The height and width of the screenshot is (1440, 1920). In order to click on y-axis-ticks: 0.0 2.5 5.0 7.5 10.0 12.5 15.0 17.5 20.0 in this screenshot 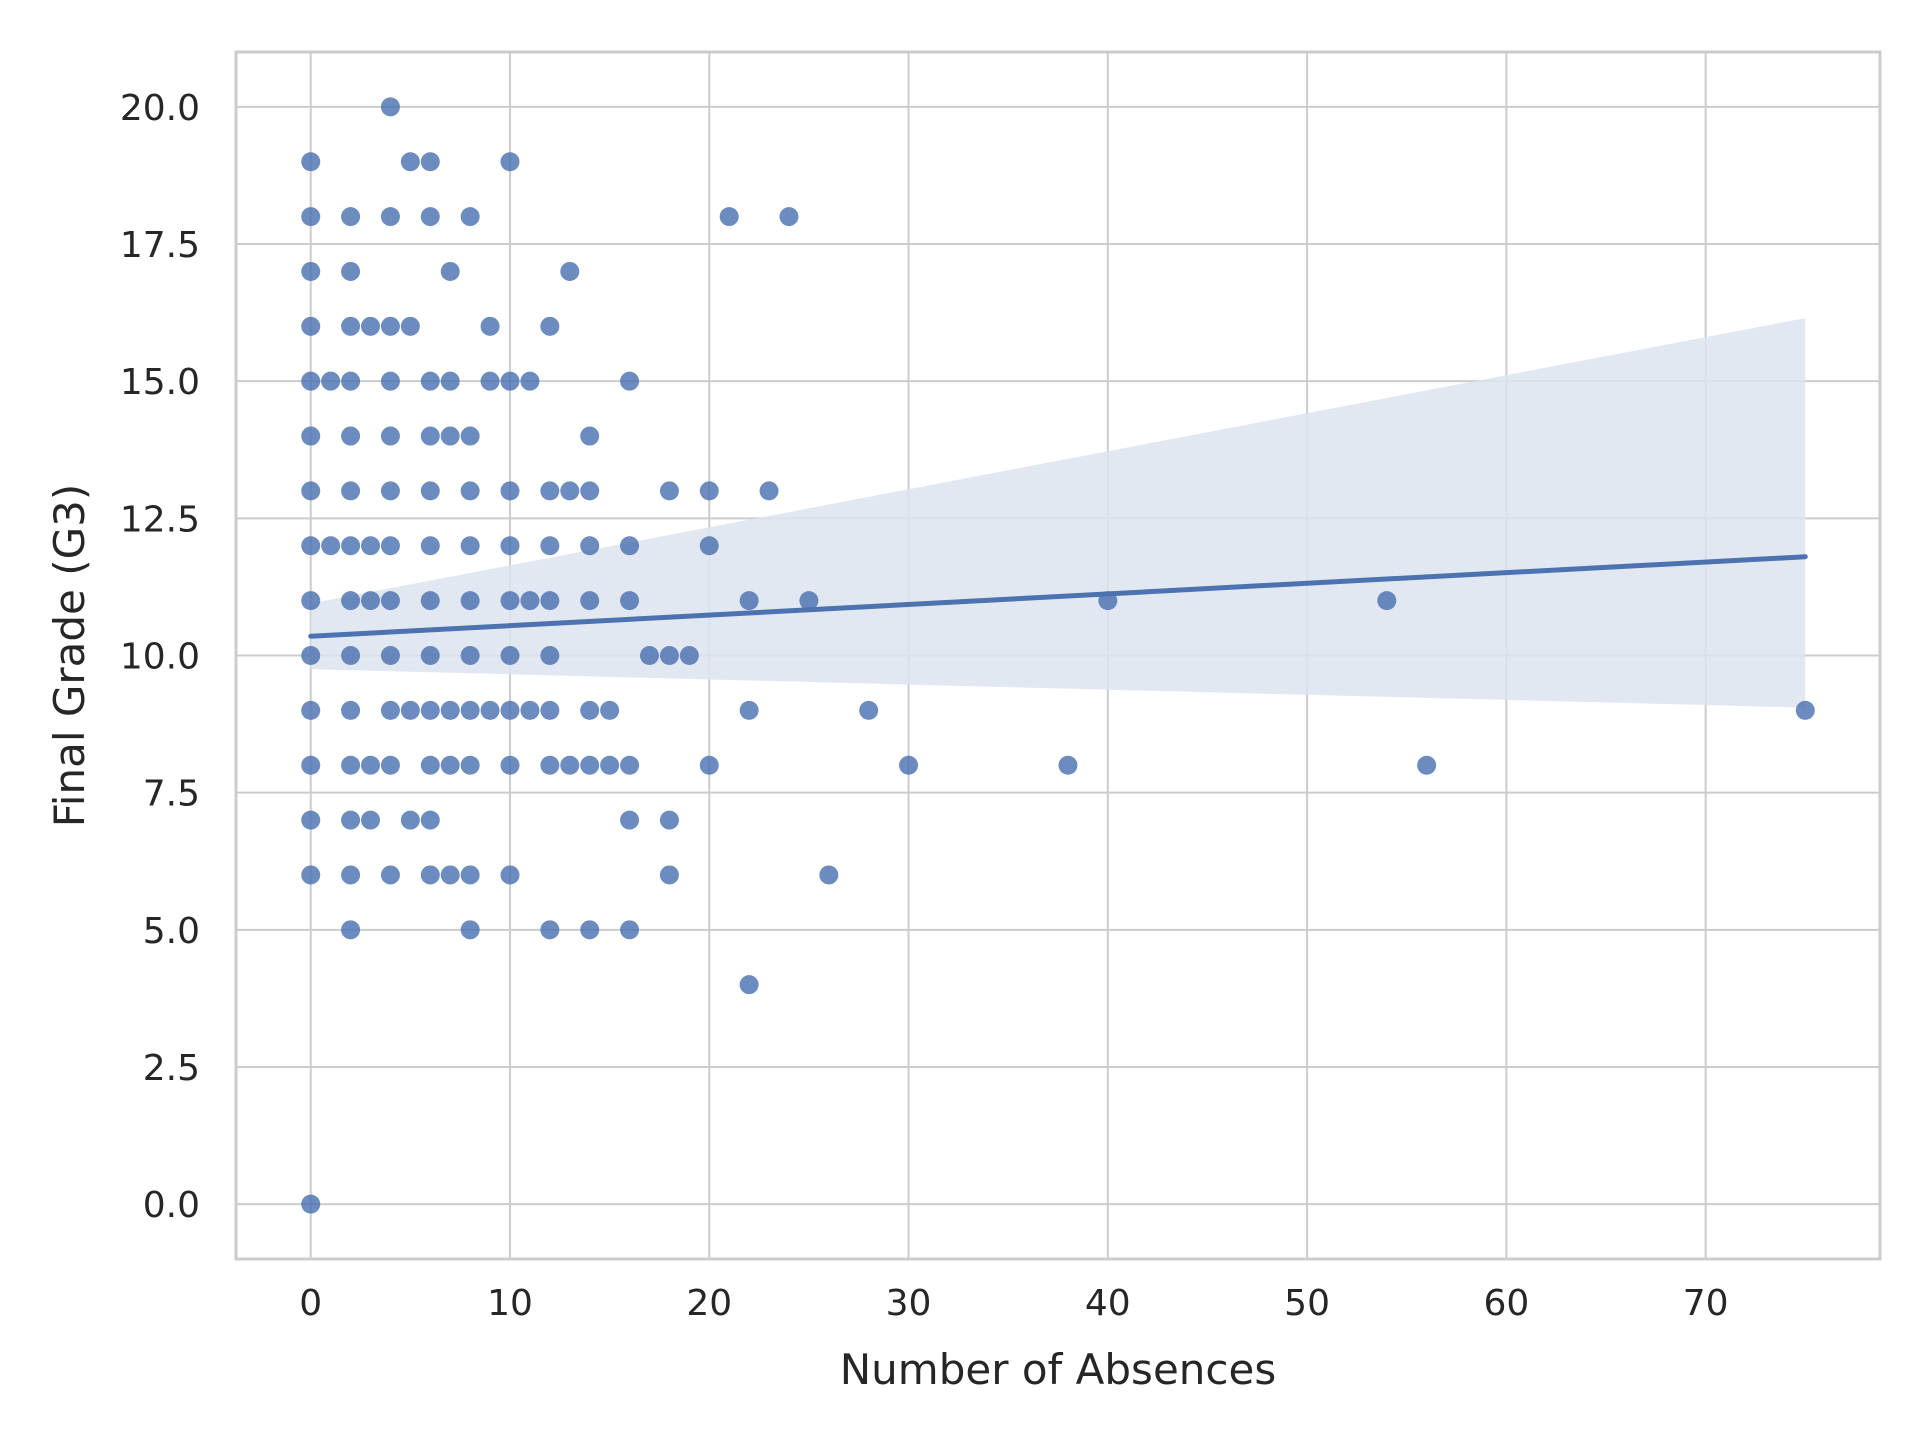, I will do `click(160, 657)`.